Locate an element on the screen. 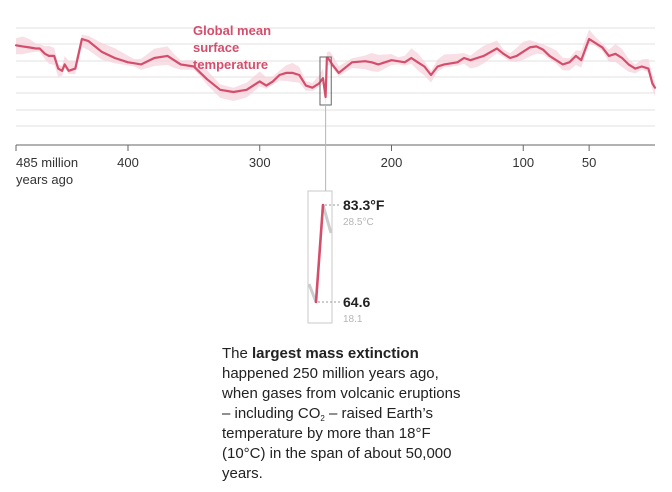 Image resolution: width=672 pixels, height=492 pixels. inset-context-line-left is located at coordinates (312, 293).